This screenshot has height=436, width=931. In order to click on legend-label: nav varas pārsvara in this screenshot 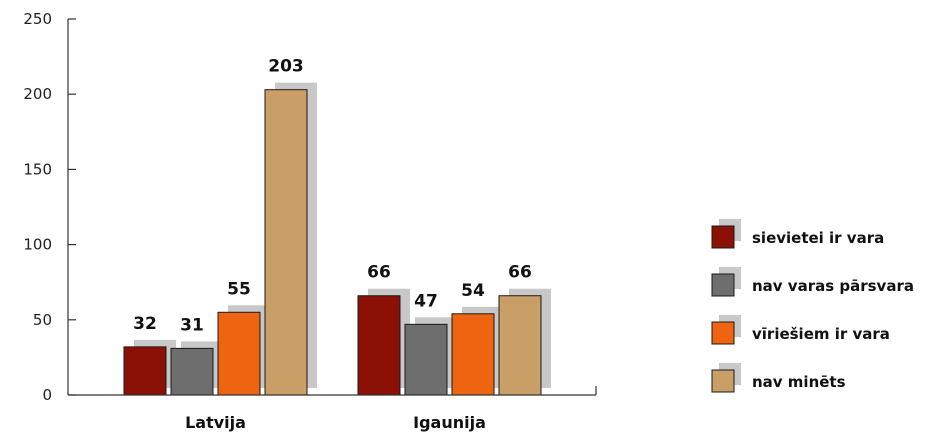, I will do `click(833, 286)`.